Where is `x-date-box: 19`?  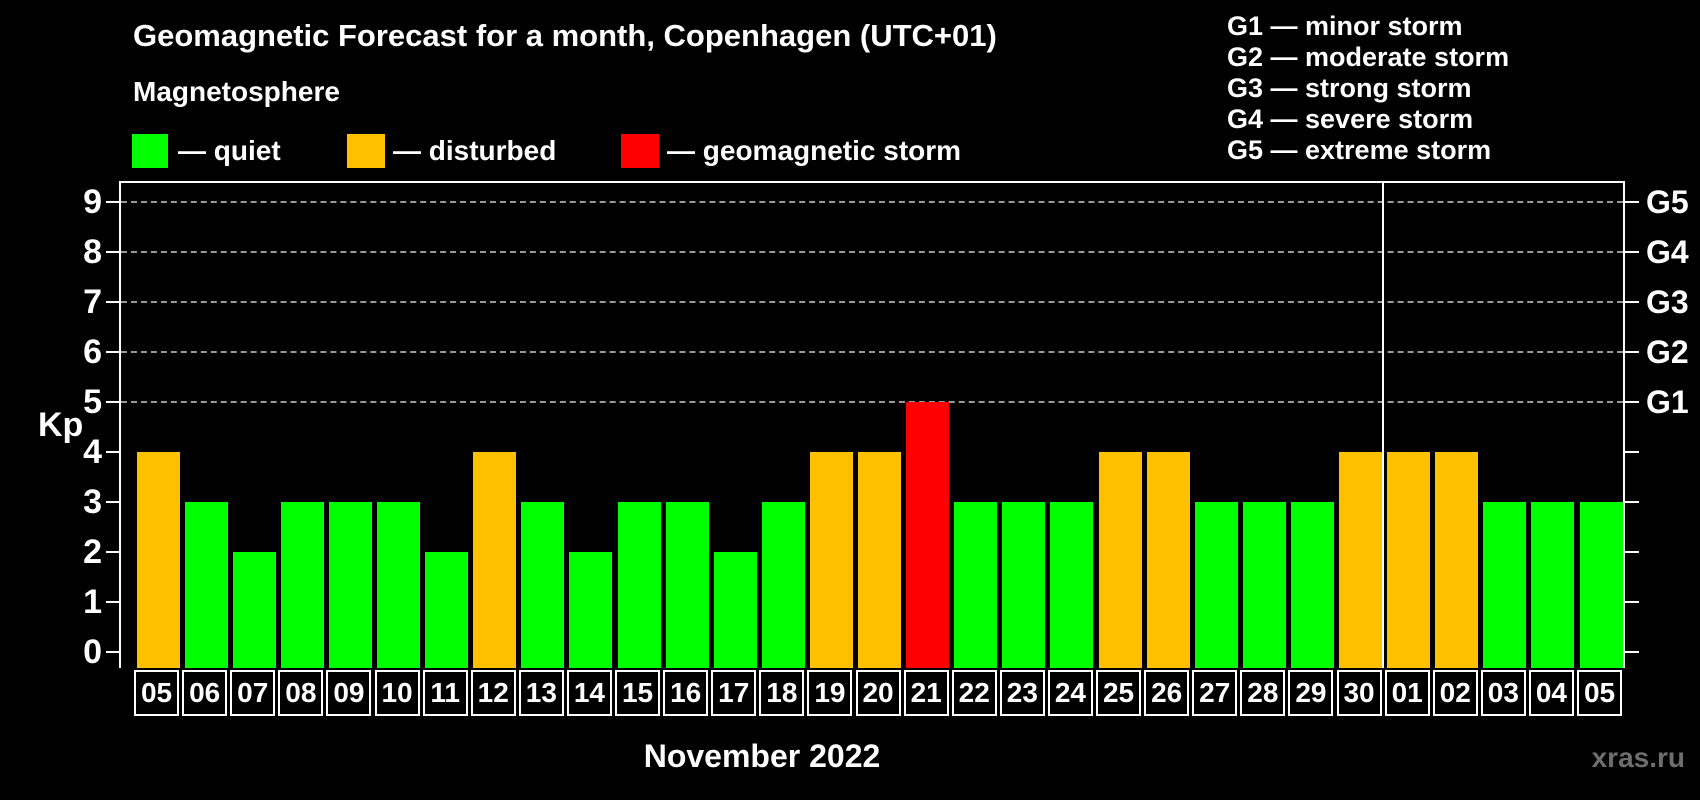
x-date-box: 19 is located at coordinates (830, 693).